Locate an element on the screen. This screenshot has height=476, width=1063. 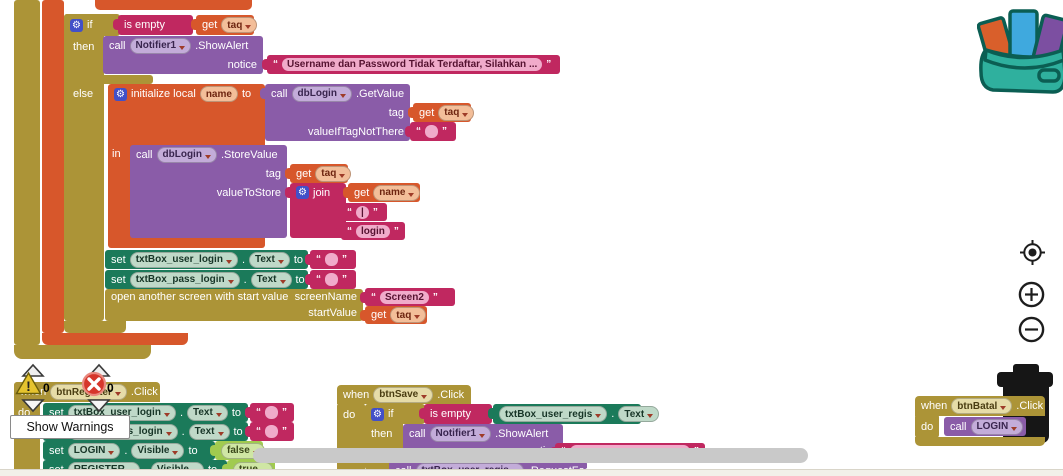
else-label: else is located at coordinates (83, 94).